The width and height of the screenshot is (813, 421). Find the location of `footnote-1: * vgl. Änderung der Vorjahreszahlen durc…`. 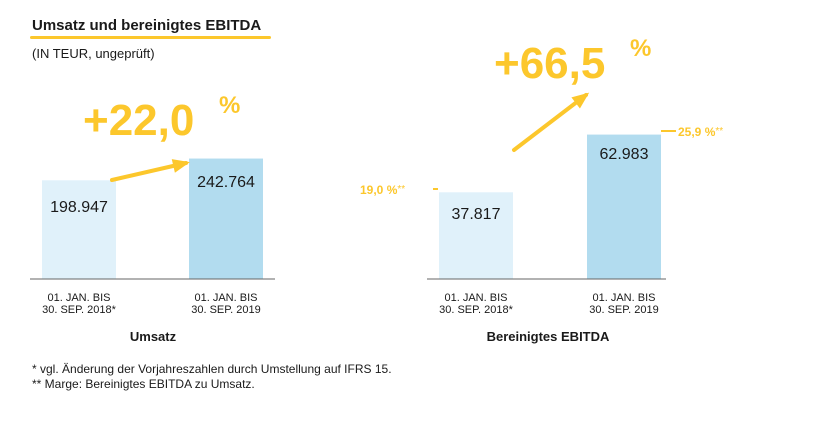

footnote-1: * vgl. Änderung der Vorjahreszahlen durc… is located at coordinates (212, 369).